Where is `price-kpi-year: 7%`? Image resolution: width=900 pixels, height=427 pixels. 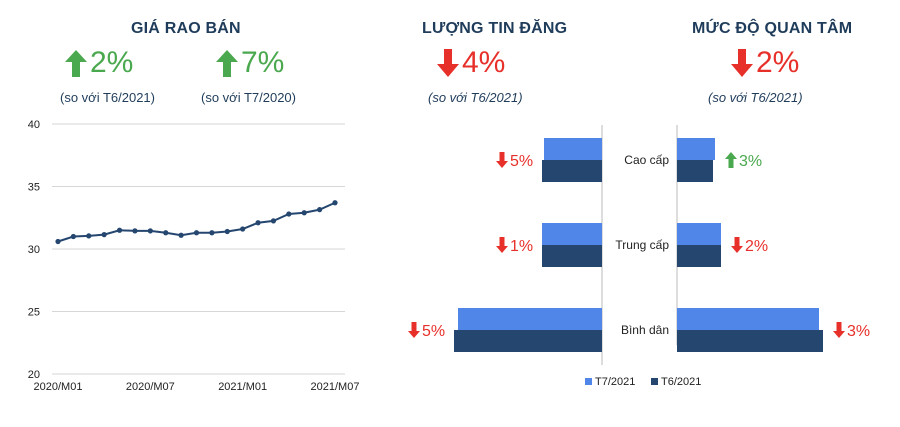 price-kpi-year: 7% is located at coordinates (249, 63).